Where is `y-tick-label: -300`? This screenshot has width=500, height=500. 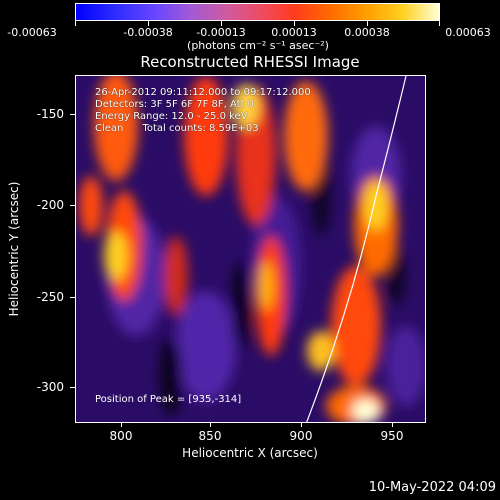
y-tick-label: -300 is located at coordinates (50, 387).